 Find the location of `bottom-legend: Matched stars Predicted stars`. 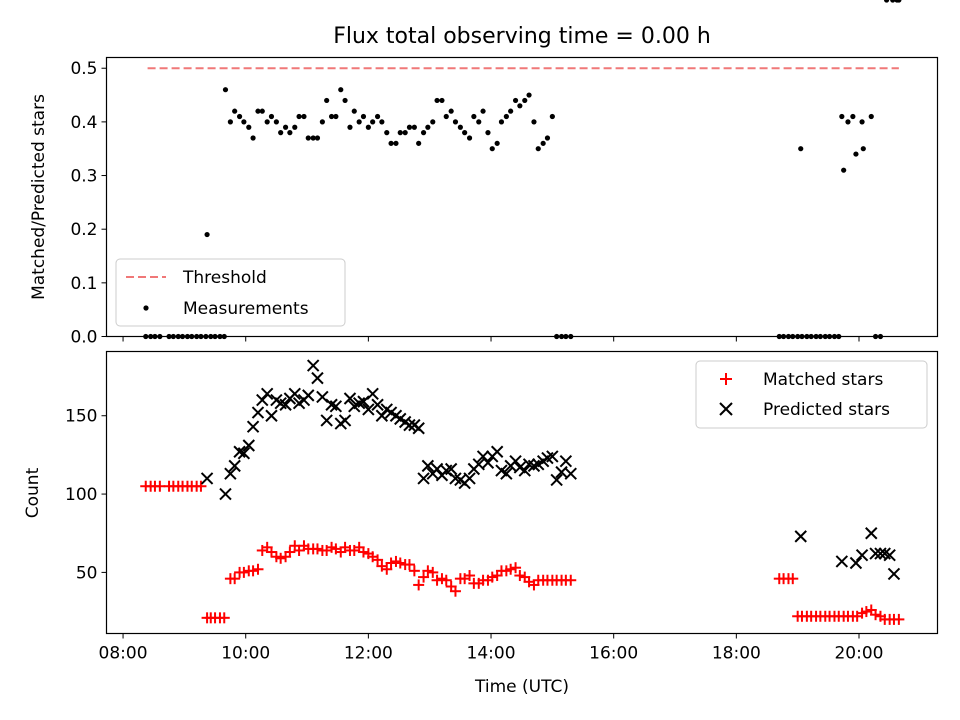

bottom-legend: Matched stars Predicted stars is located at coordinates (811, 394).